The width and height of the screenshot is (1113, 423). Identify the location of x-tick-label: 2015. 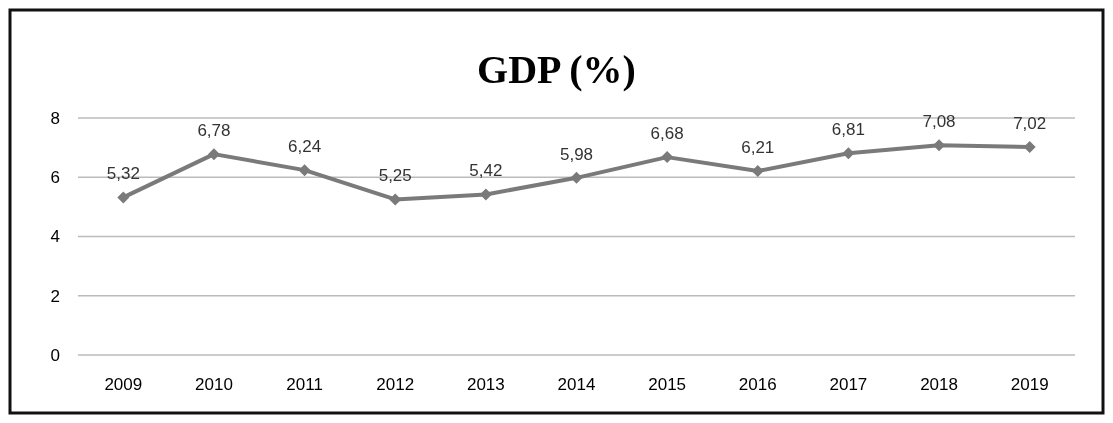
(667, 384).